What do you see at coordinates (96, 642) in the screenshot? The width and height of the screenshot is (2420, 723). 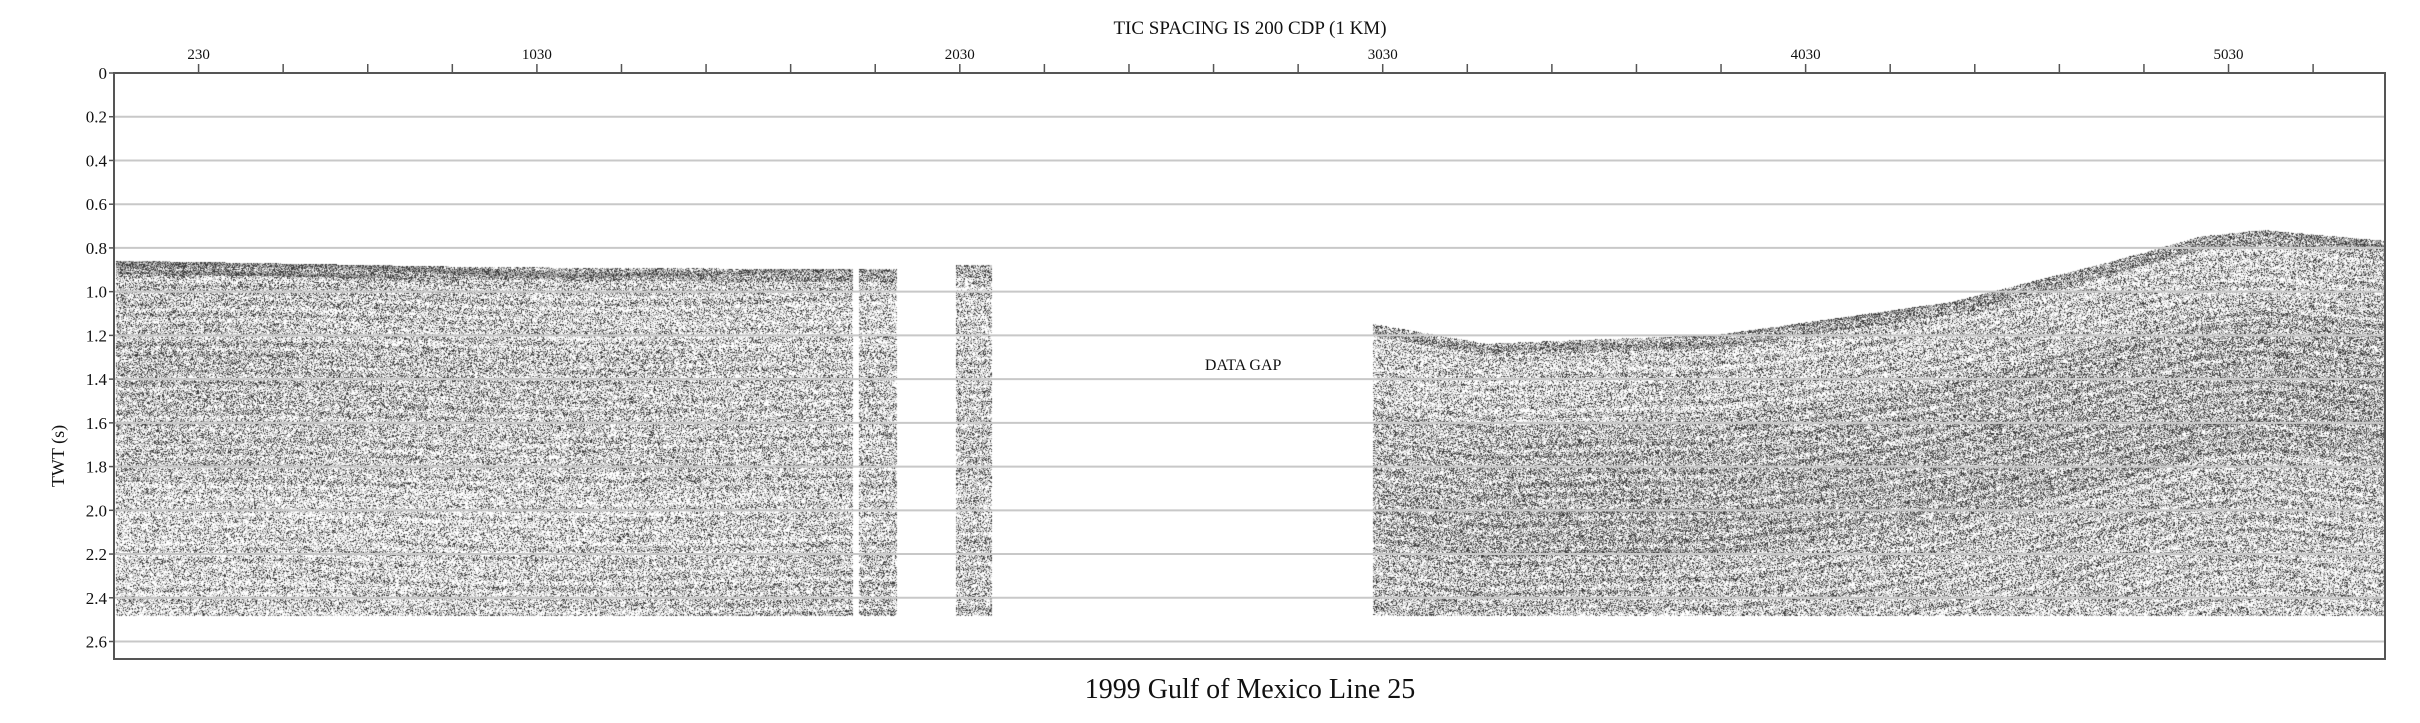 I see `y-tick-label: 2.6` at bounding box center [96, 642].